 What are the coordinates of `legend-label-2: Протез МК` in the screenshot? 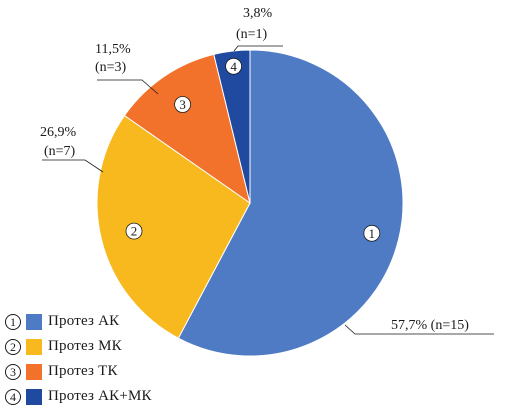 It's located at (85, 346).